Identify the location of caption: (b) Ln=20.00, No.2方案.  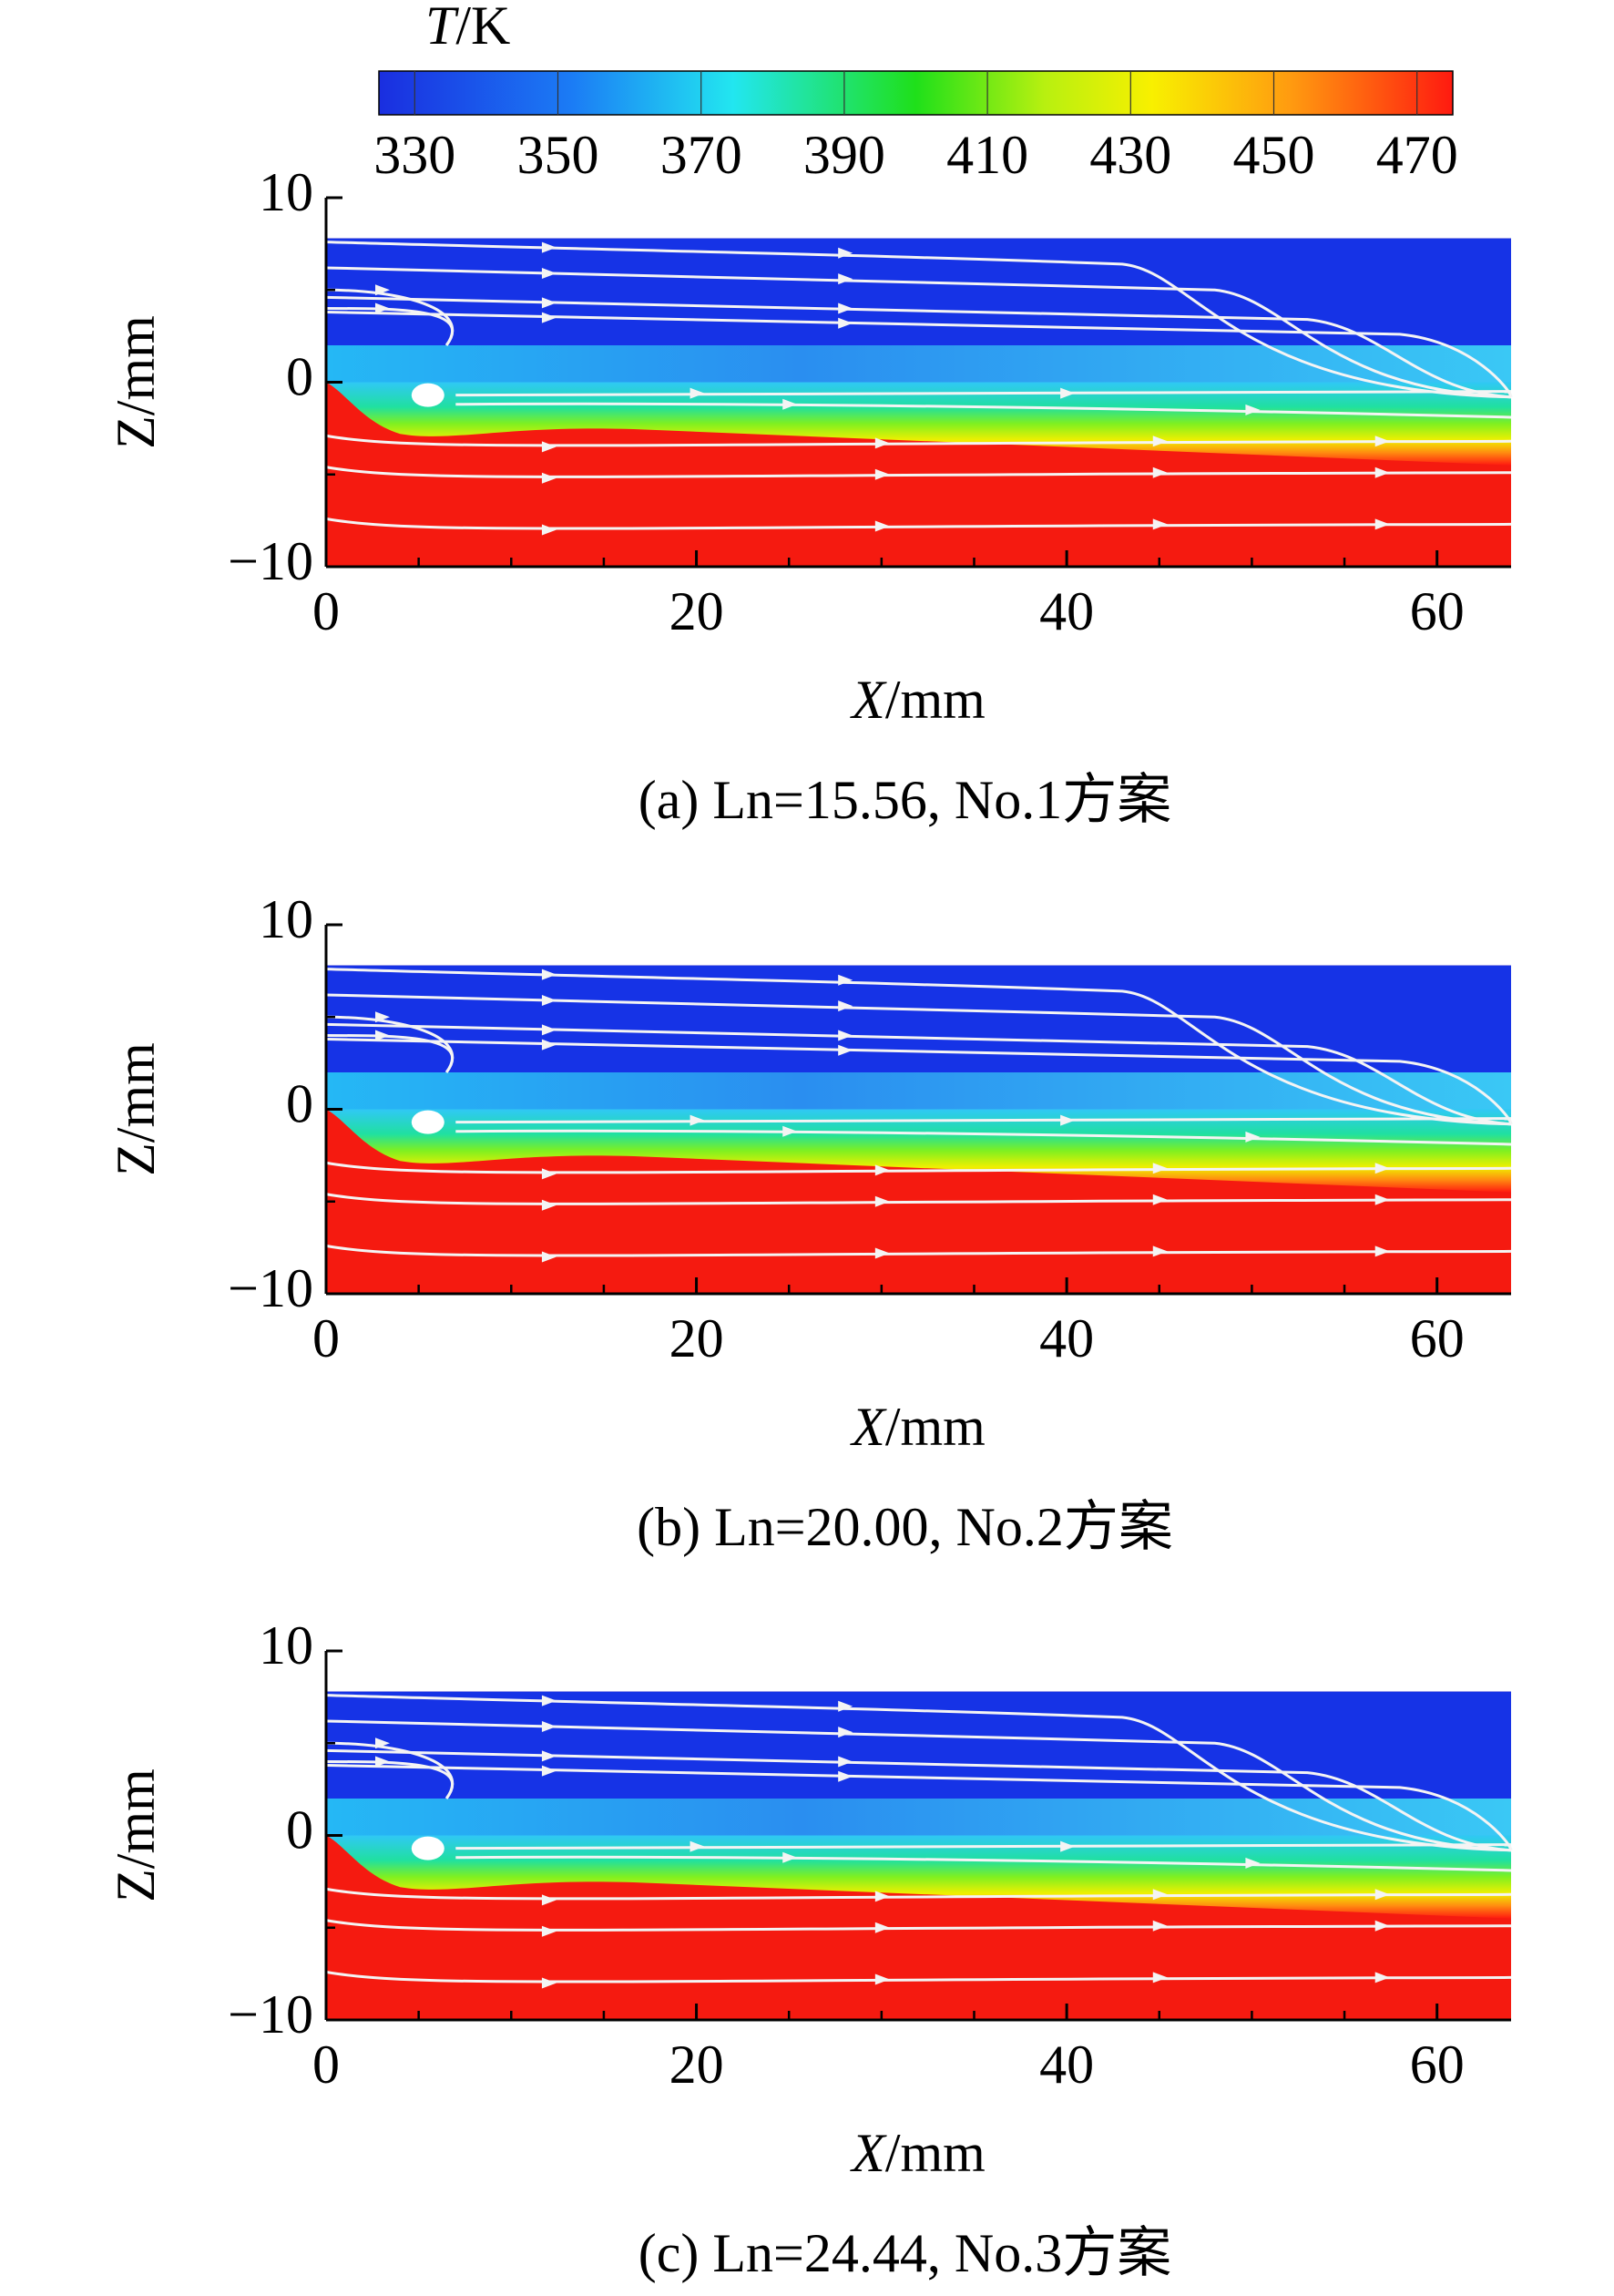
(905, 1527).